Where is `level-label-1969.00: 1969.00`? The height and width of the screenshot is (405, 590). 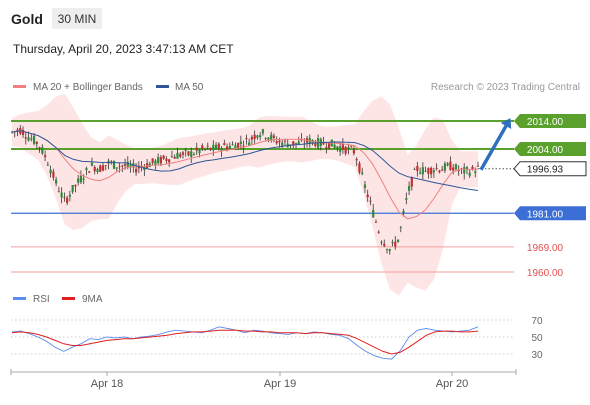
level-label-1969.00: 1969.00 is located at coordinates (545, 248).